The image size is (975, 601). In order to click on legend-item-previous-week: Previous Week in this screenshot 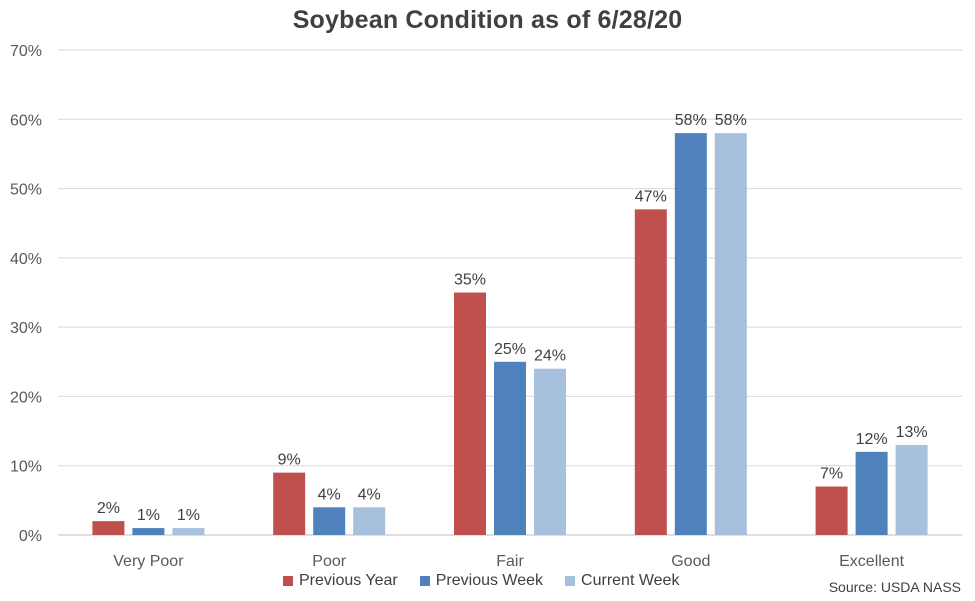, I will do `click(481, 581)`.